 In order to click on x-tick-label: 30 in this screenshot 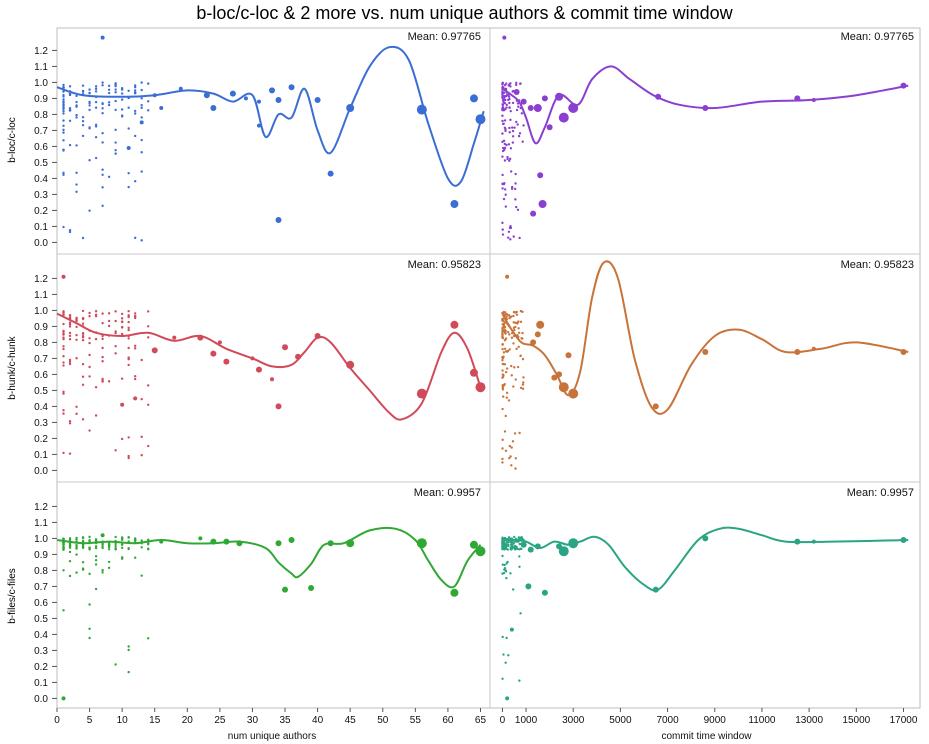, I will do `click(253, 720)`.